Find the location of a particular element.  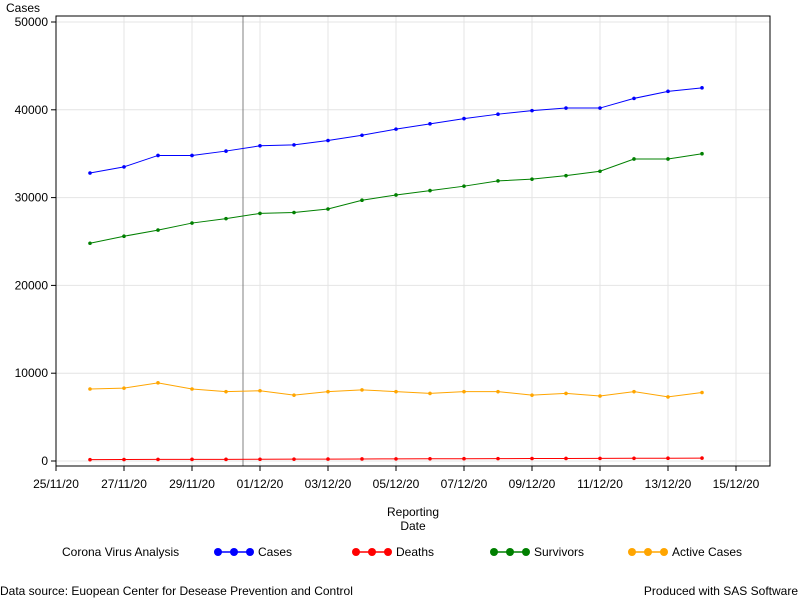

y-tick-label: 50000 is located at coordinates (32, 22).